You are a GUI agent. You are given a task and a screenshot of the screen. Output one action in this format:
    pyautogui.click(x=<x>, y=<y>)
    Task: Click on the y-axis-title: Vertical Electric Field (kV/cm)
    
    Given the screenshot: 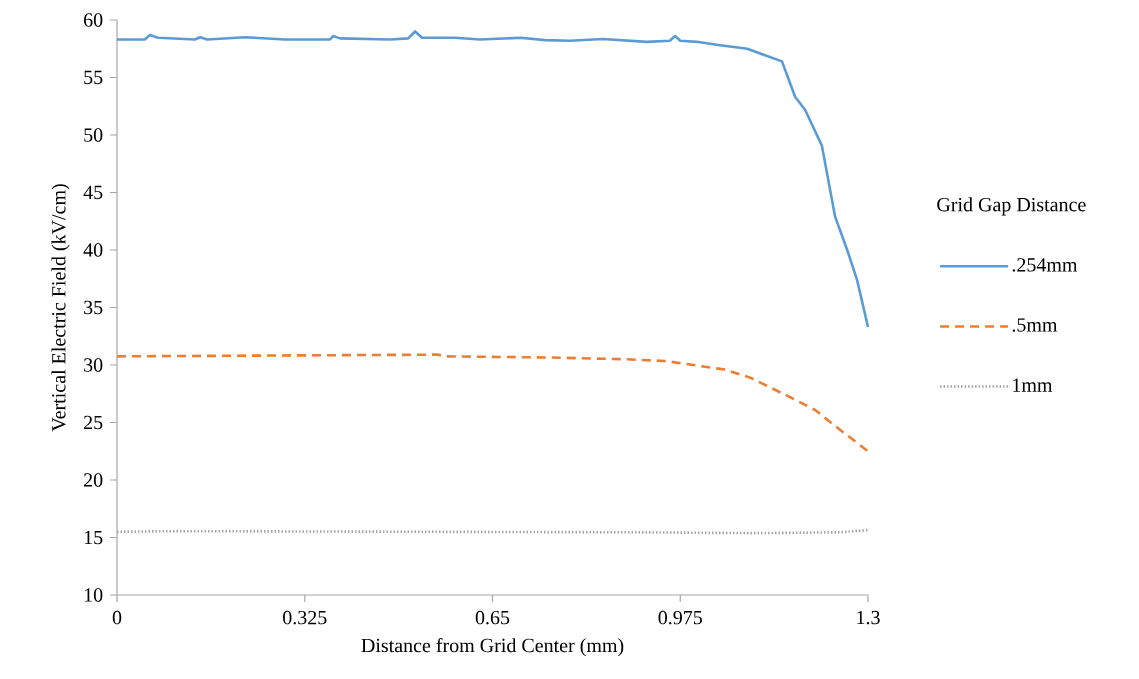 What is the action you would take?
    pyautogui.click(x=60, y=308)
    